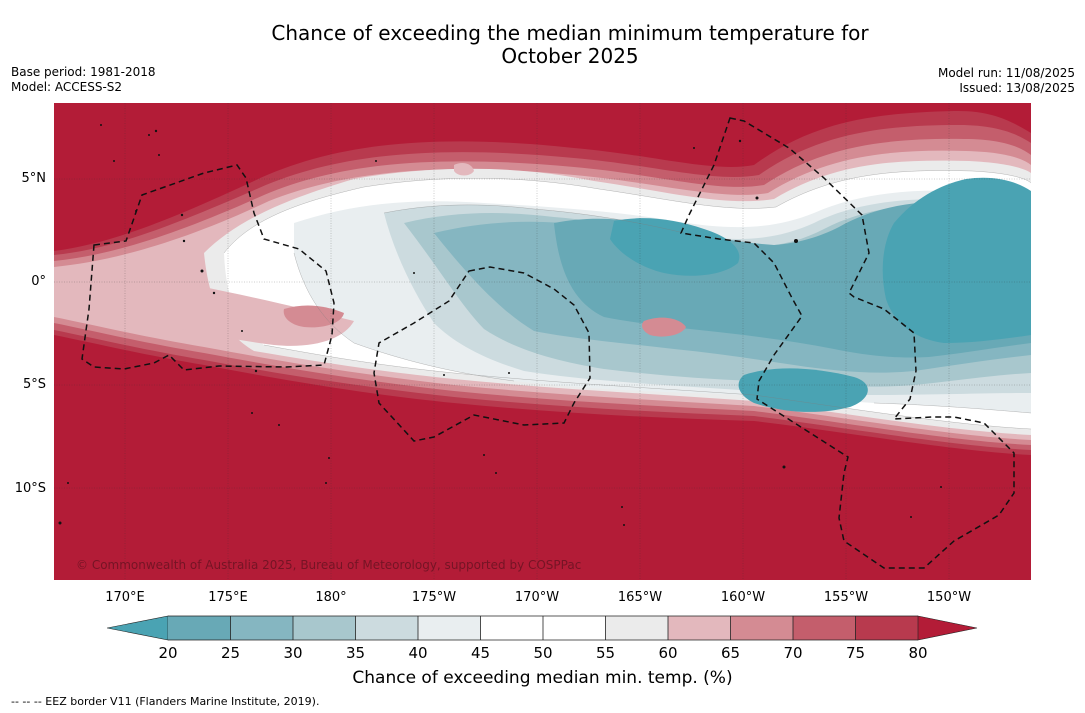  What do you see at coordinates (34, 384) in the screenshot?
I see `lat-label-5s: 5°S` at bounding box center [34, 384].